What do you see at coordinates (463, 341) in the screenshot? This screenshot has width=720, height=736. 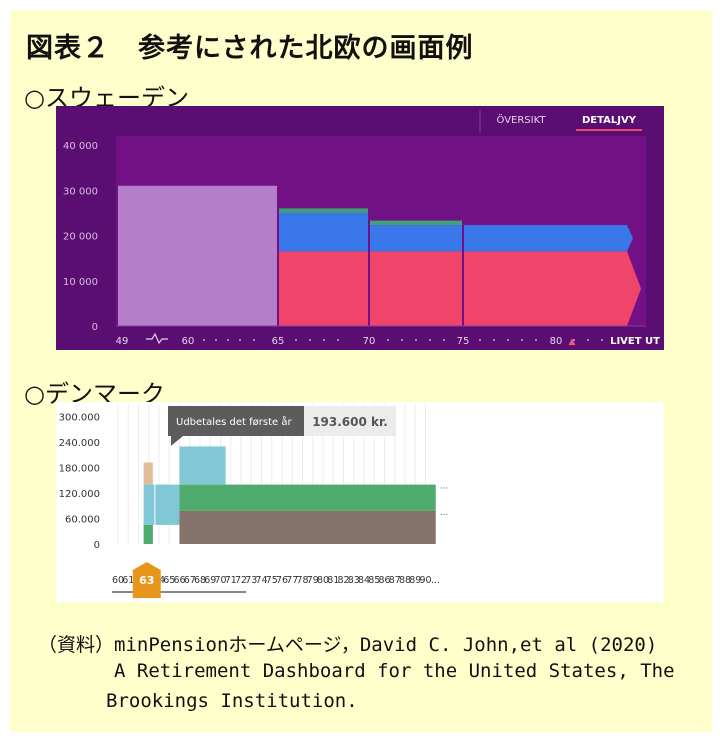 I see `x-tick-label: 75` at bounding box center [463, 341].